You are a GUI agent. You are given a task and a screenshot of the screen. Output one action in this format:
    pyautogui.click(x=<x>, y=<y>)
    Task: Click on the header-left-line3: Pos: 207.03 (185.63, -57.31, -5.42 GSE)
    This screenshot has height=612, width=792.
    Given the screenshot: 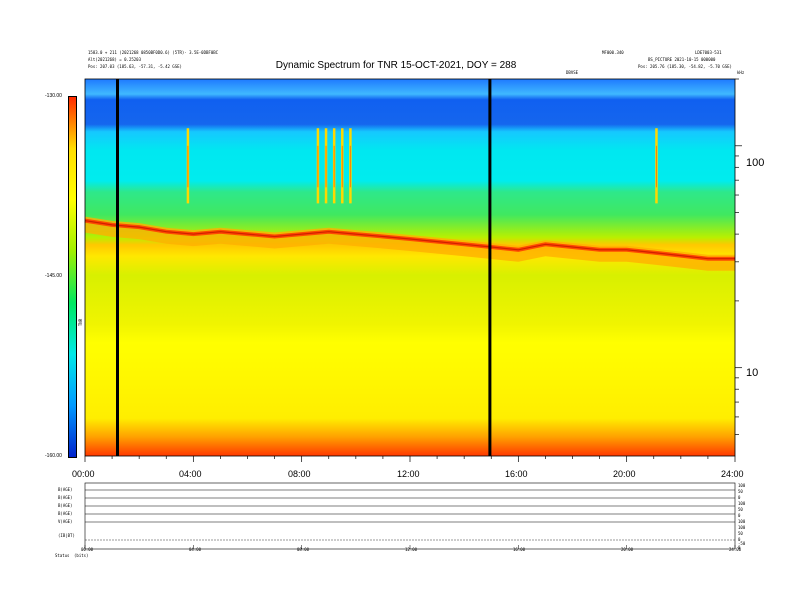 What is the action you would take?
    pyautogui.click(x=135, y=66)
    